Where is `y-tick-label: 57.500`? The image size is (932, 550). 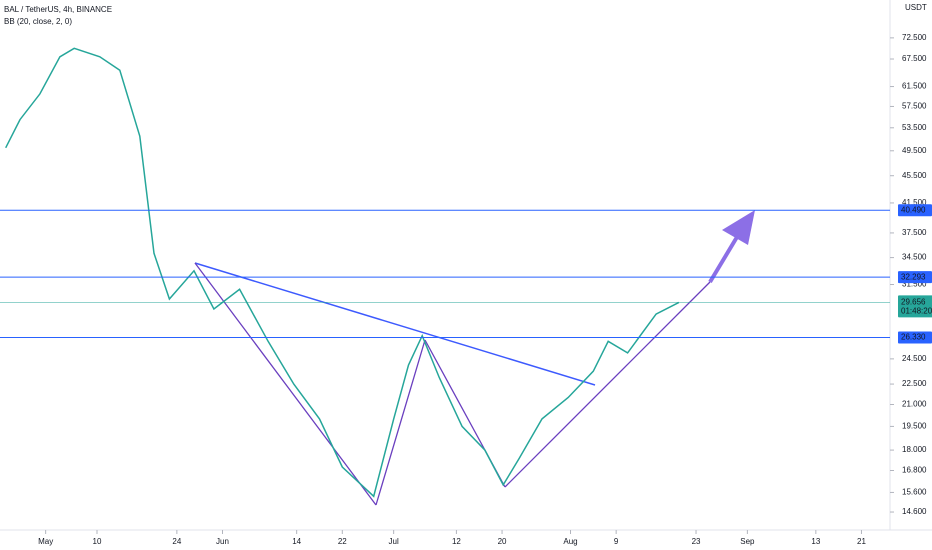
y-tick-label: 57.500 is located at coordinates (914, 106).